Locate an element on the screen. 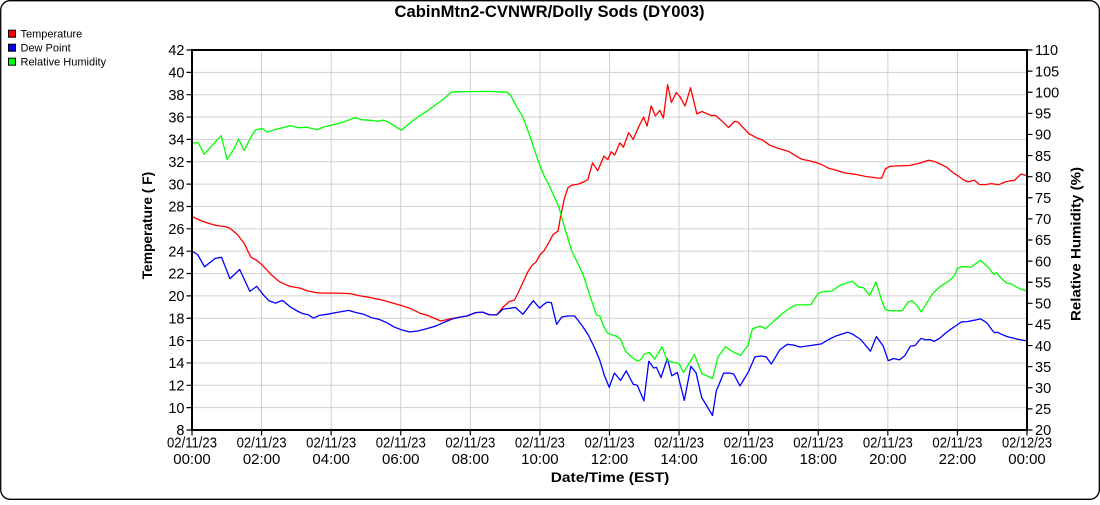 The width and height of the screenshot is (1100, 505). svg-text: 45 is located at coordinates (1043, 326).